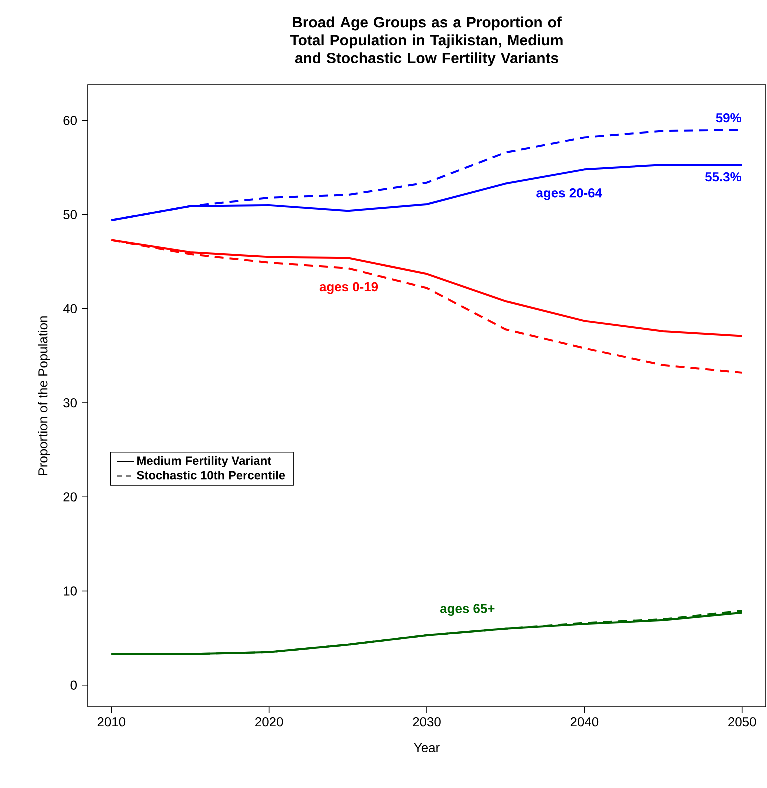  Describe the element at coordinates (71, 591) in the screenshot. I see `y-tick-label: 10` at that location.